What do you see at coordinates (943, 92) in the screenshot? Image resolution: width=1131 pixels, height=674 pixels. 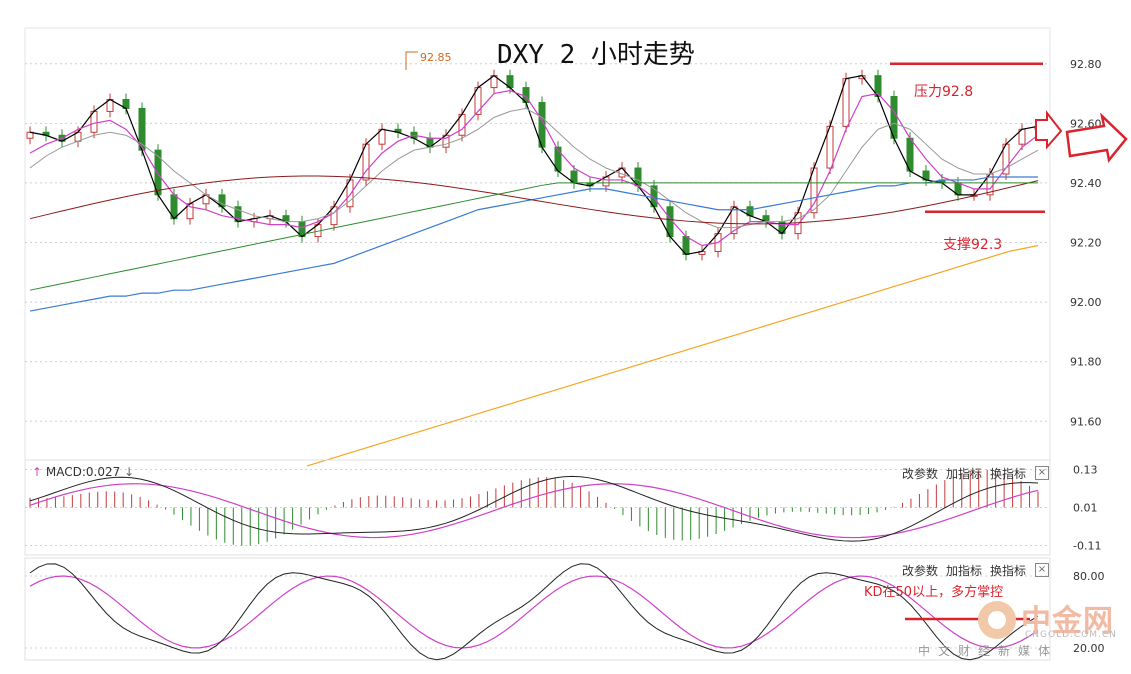 I see `resistance-label: 压力92.8` at bounding box center [943, 92].